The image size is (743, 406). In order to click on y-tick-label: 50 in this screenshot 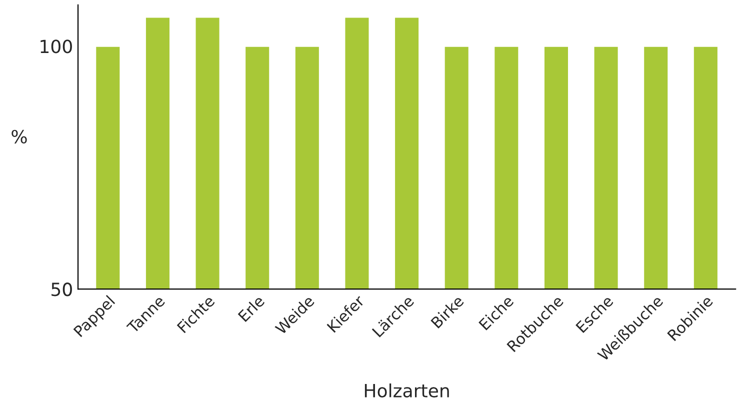, I will do `click(62, 289)`.